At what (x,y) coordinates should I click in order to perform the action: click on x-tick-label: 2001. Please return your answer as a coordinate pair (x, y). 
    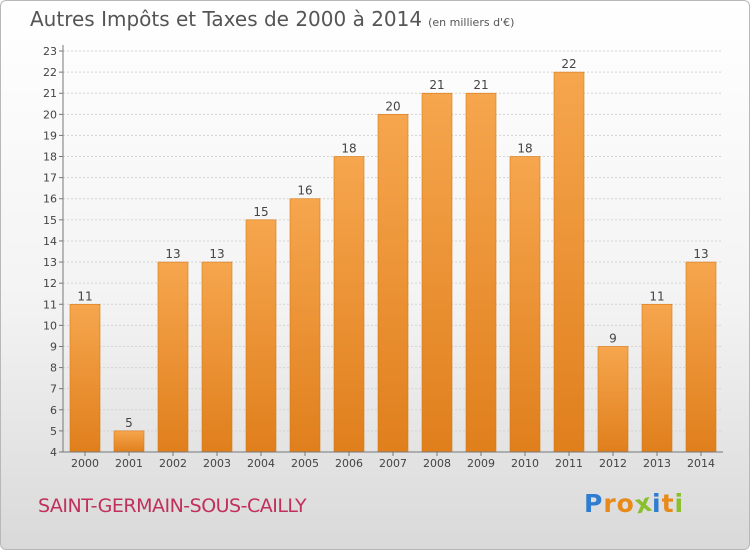
    Looking at the image, I should click on (129, 463).